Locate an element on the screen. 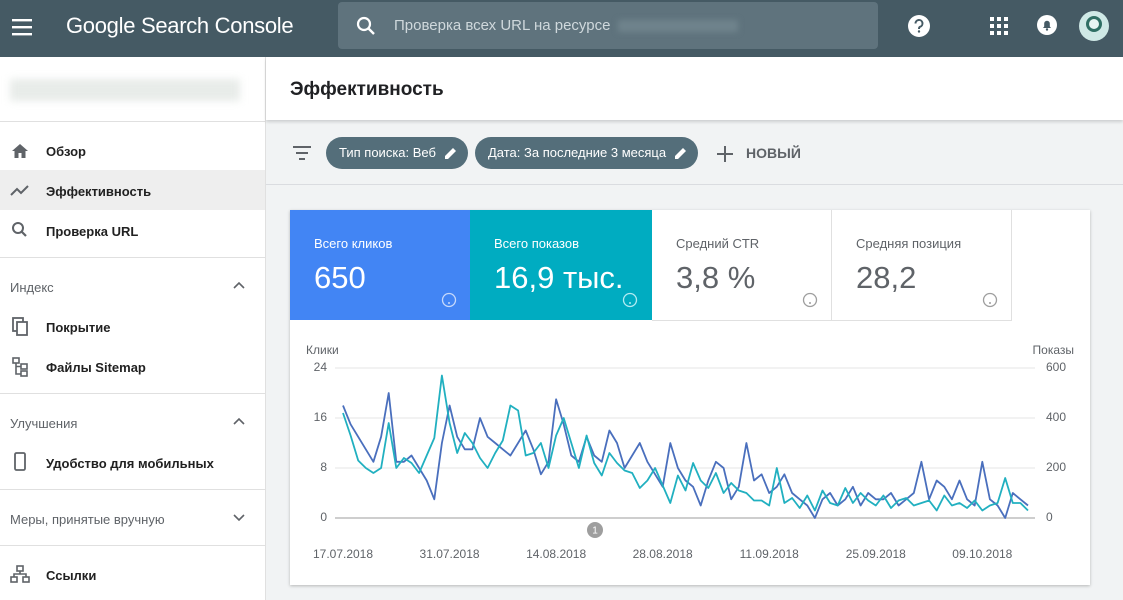  y2-tick-label: 600 is located at coordinates (1056, 367).